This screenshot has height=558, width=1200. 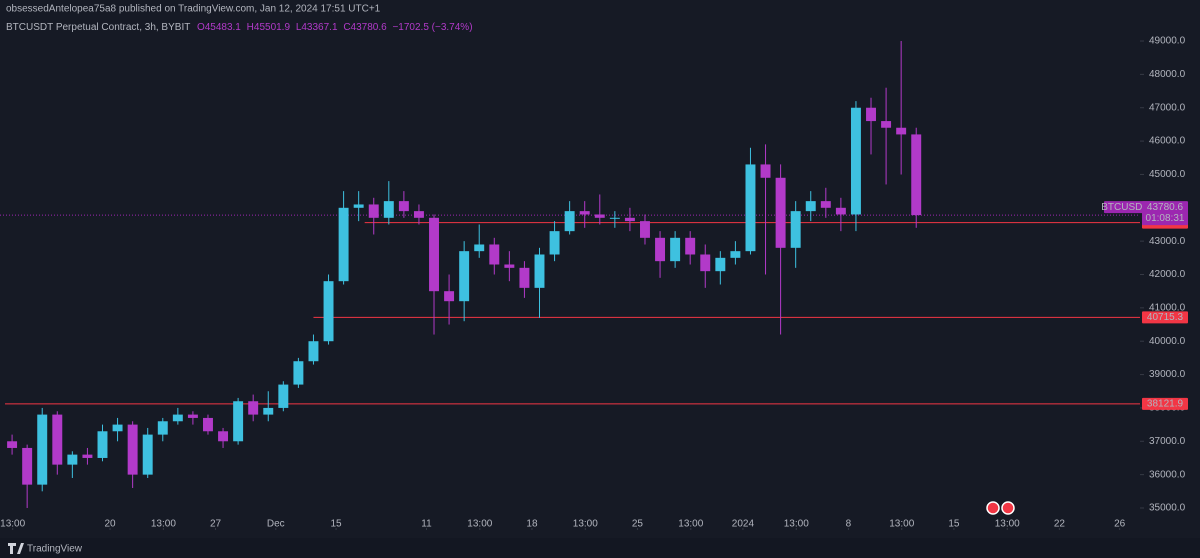 I want to click on x-tick-label: 11, so click(x=426, y=524).